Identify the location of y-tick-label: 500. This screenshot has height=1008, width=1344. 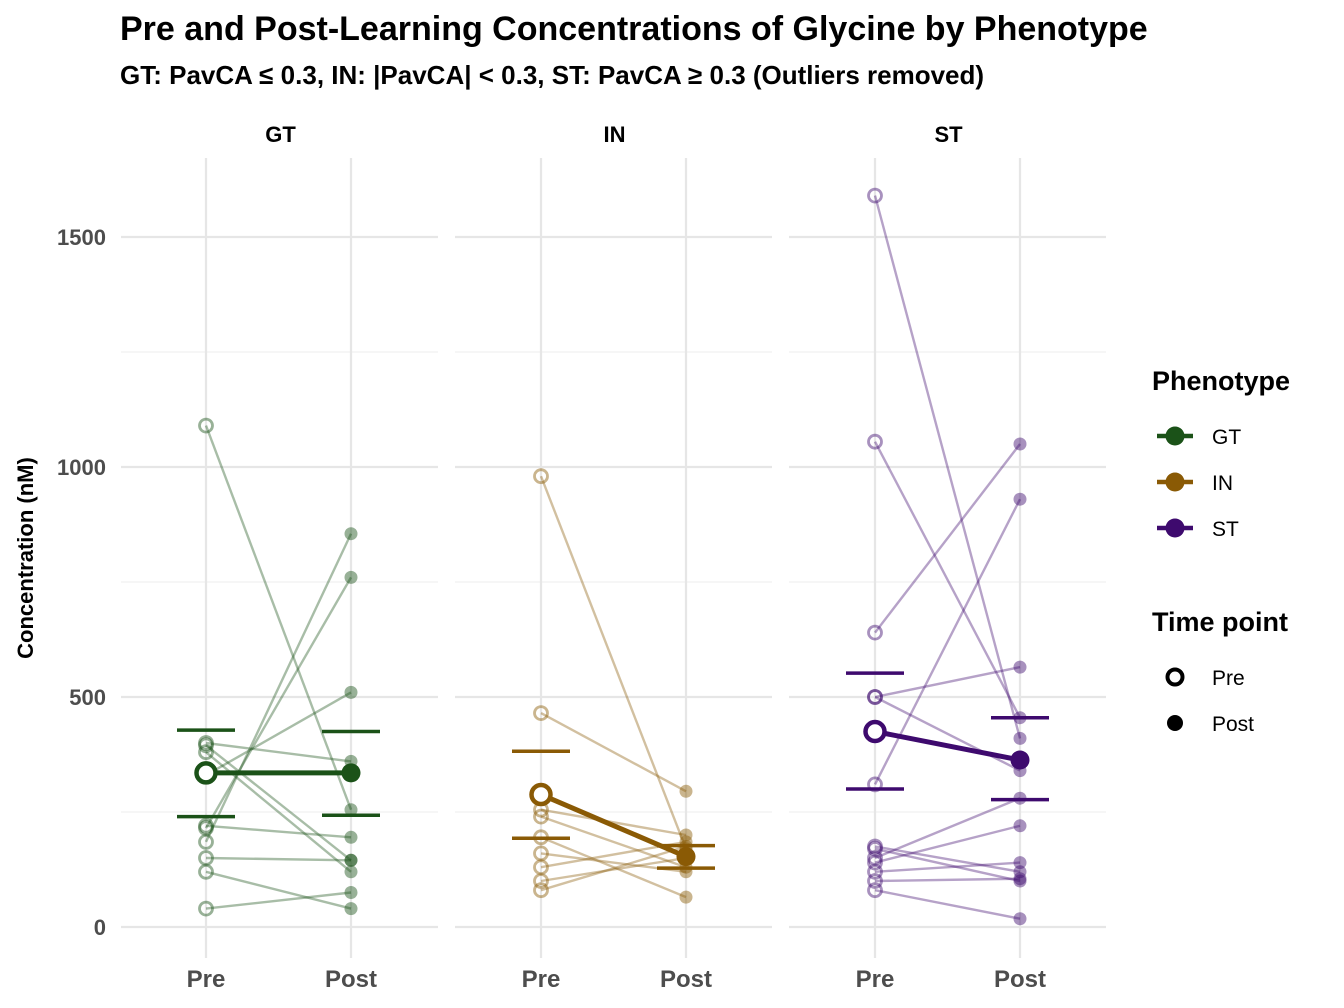
(87, 697).